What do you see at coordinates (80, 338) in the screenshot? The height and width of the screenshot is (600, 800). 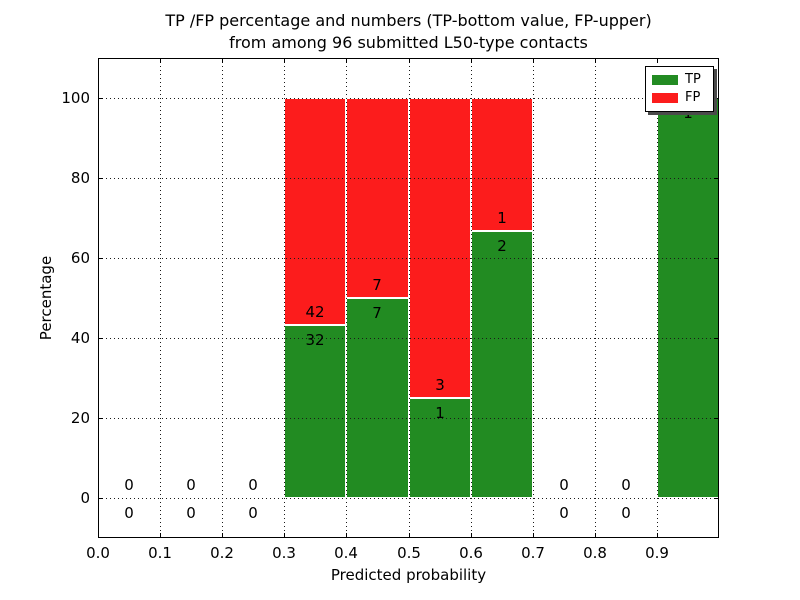 I see `y-tick-label: 40` at bounding box center [80, 338].